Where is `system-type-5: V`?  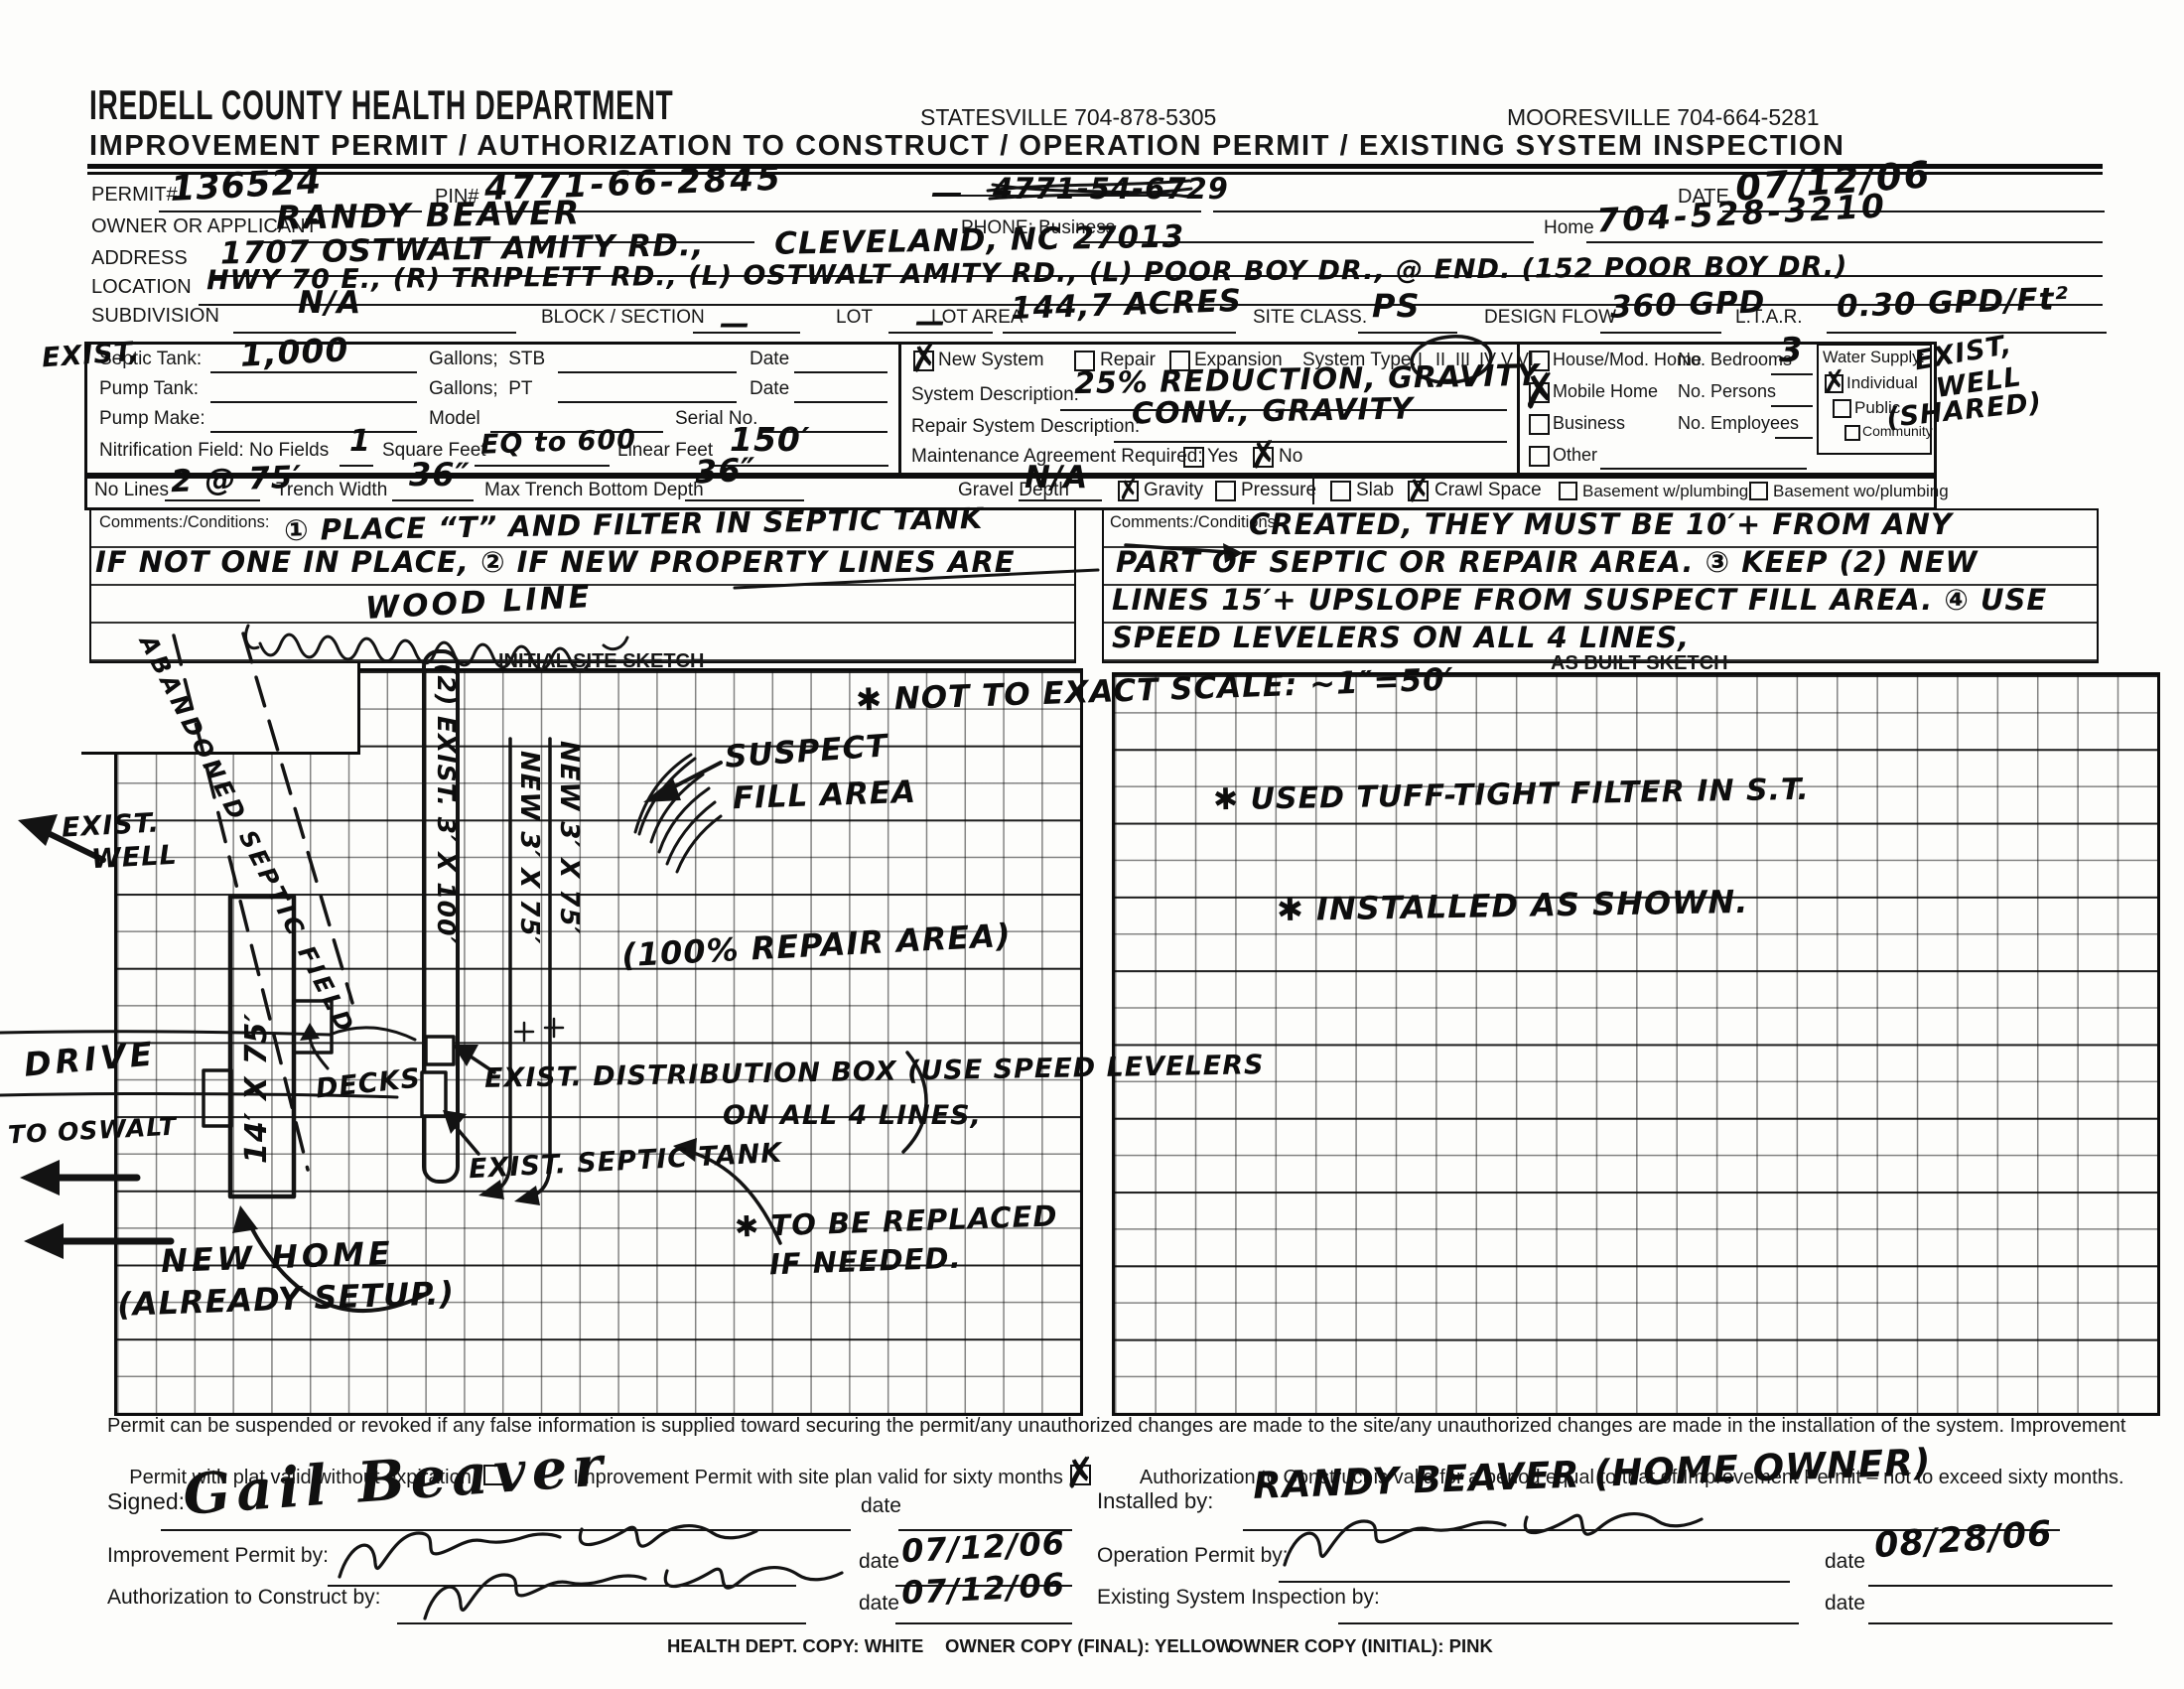 system-type-5: V is located at coordinates (1507, 359).